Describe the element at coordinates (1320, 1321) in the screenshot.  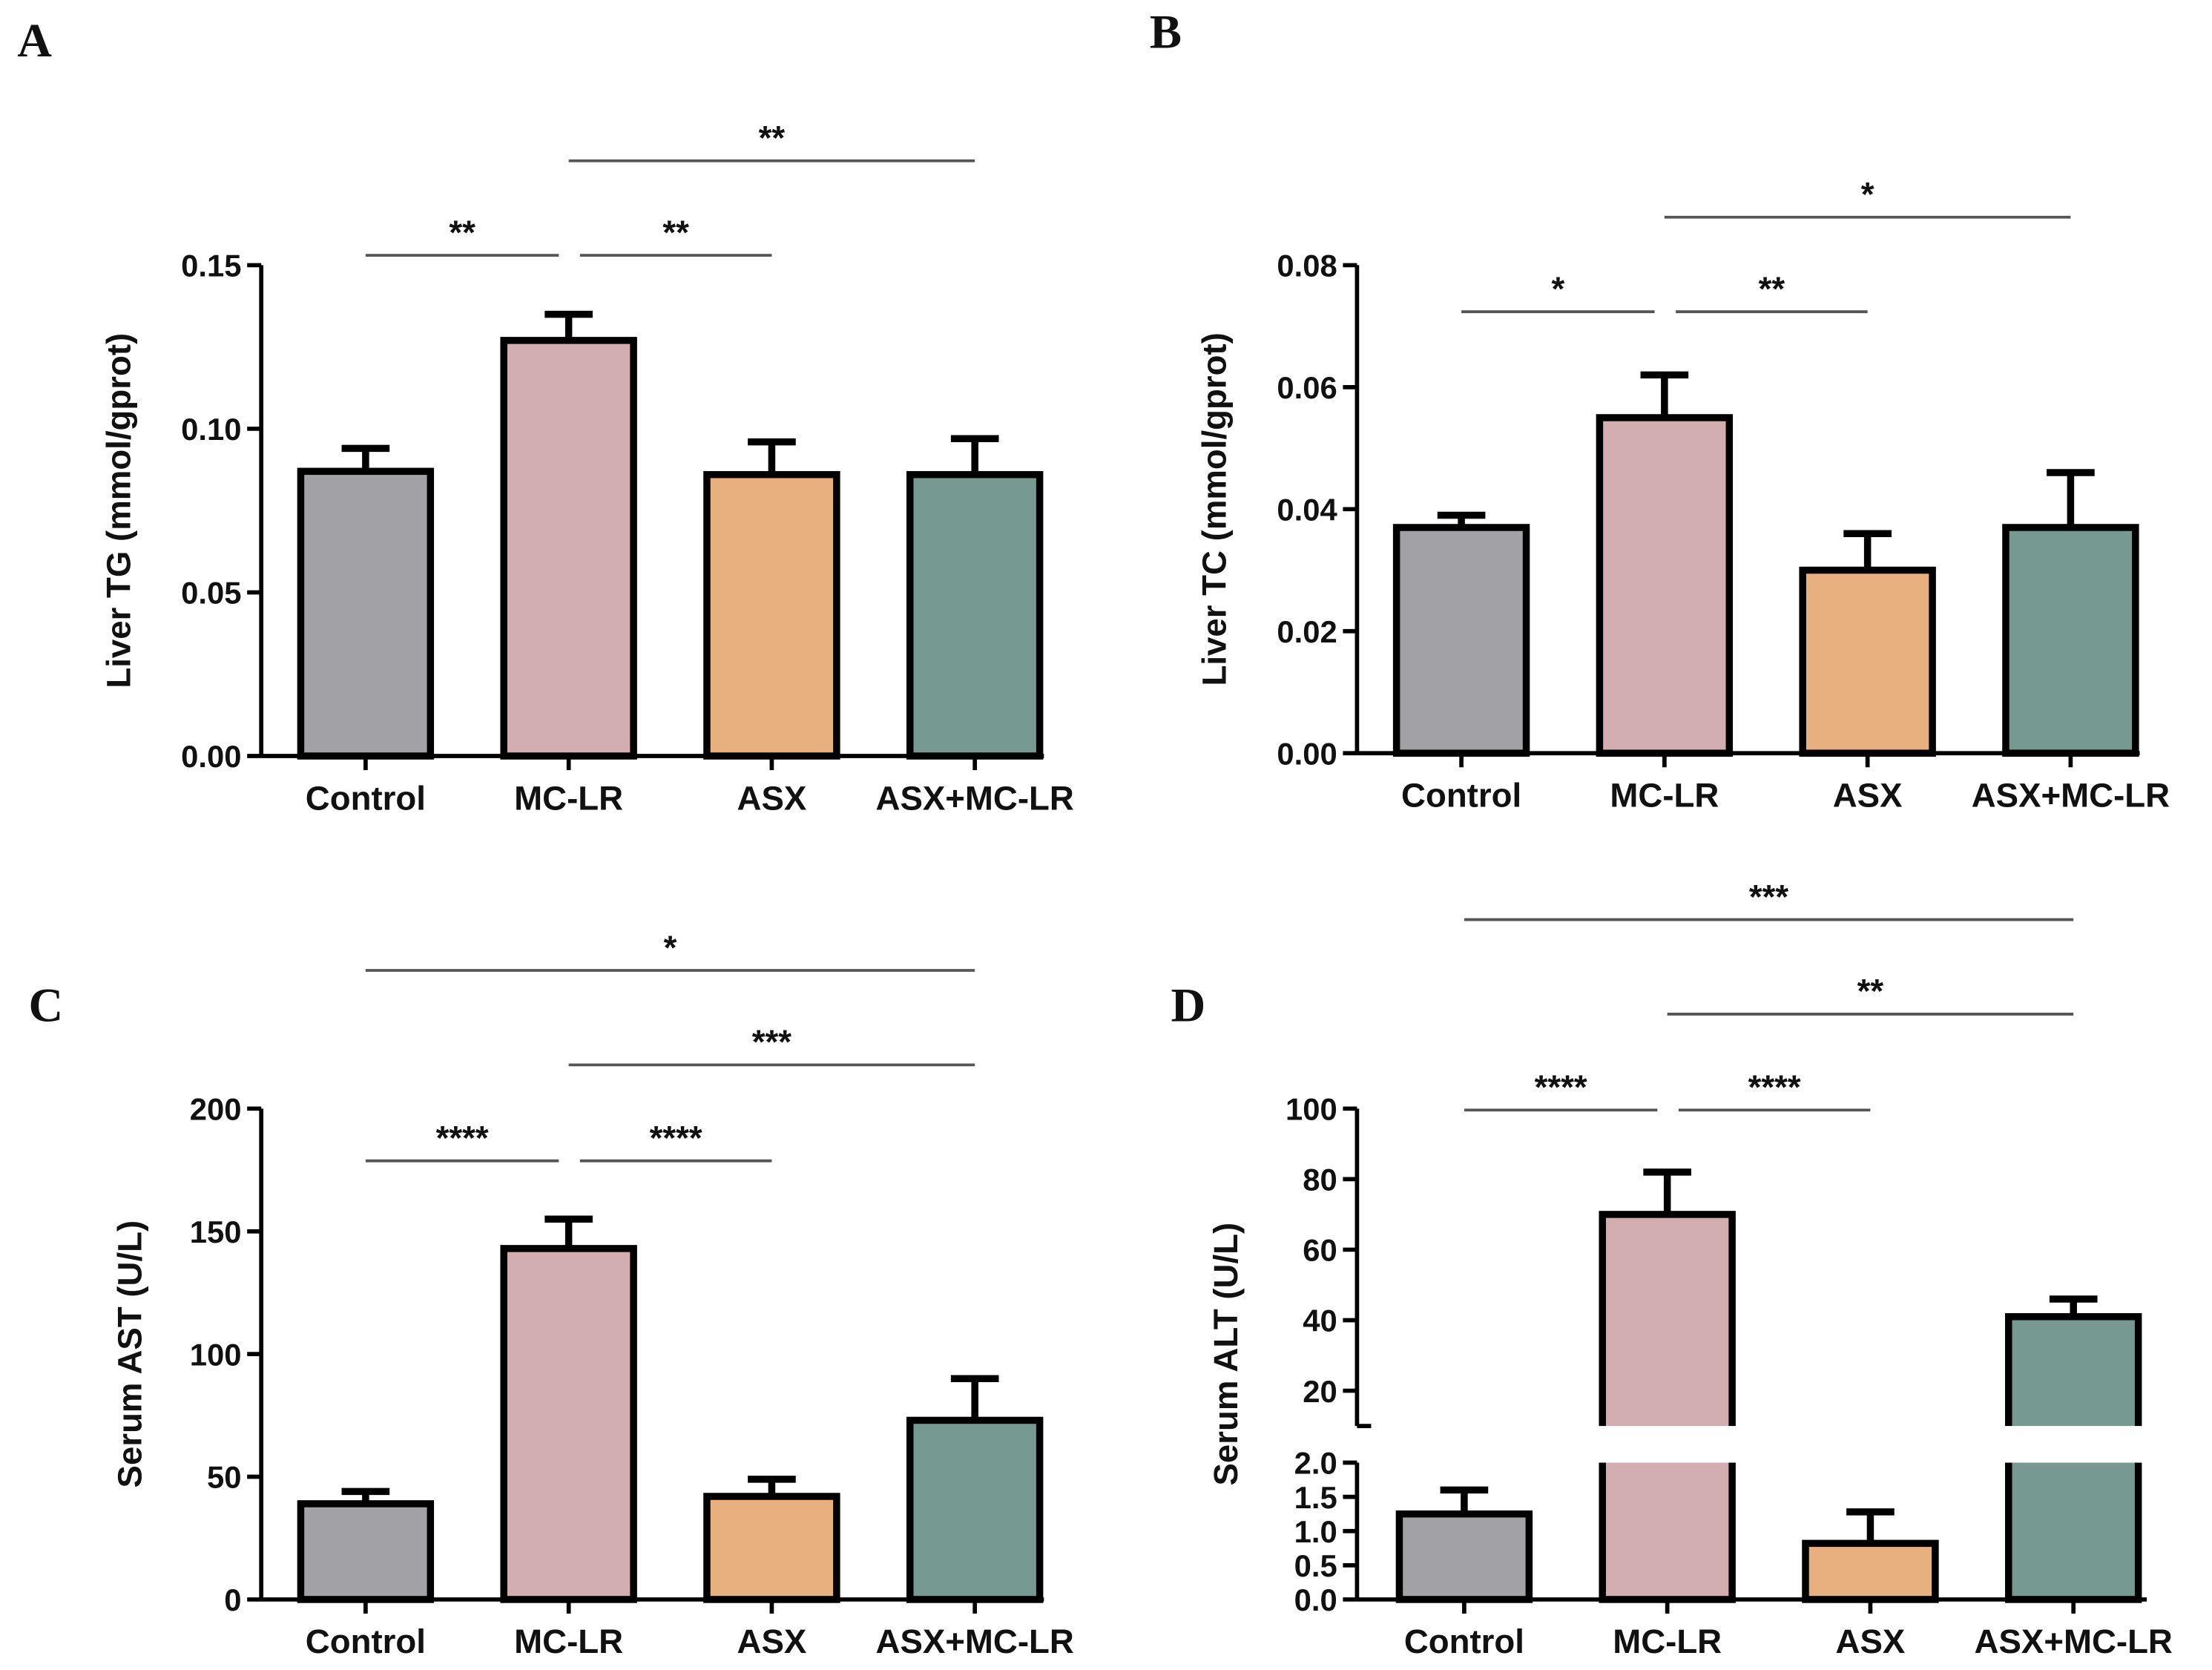
I see `y-tick-label: 40` at that location.